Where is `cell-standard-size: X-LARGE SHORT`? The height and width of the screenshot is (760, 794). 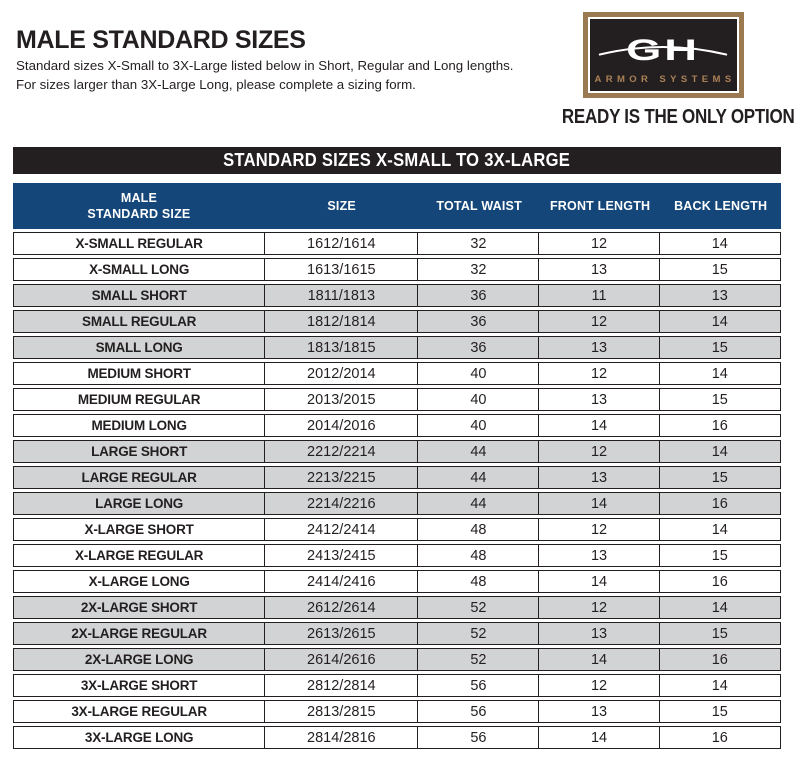
cell-standard-size: X-LARGE SHORT is located at coordinates (140, 529).